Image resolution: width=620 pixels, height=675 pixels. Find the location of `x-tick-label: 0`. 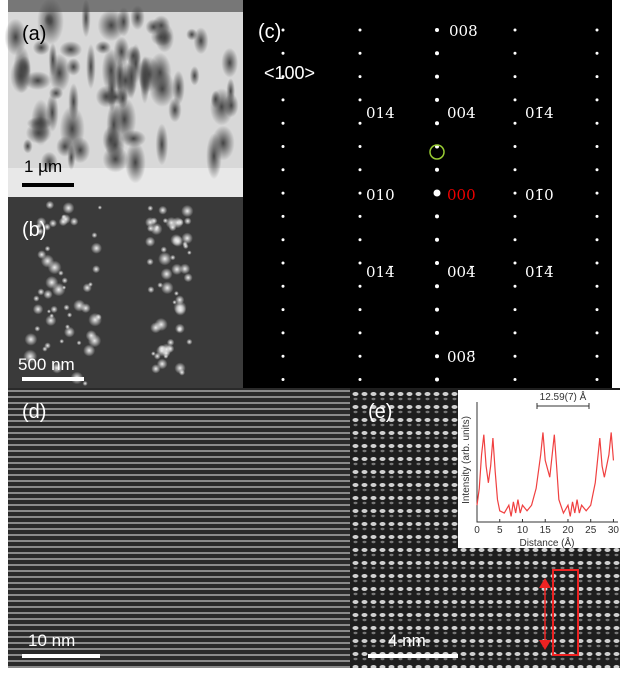

x-tick-label: 0 is located at coordinates (477, 530).